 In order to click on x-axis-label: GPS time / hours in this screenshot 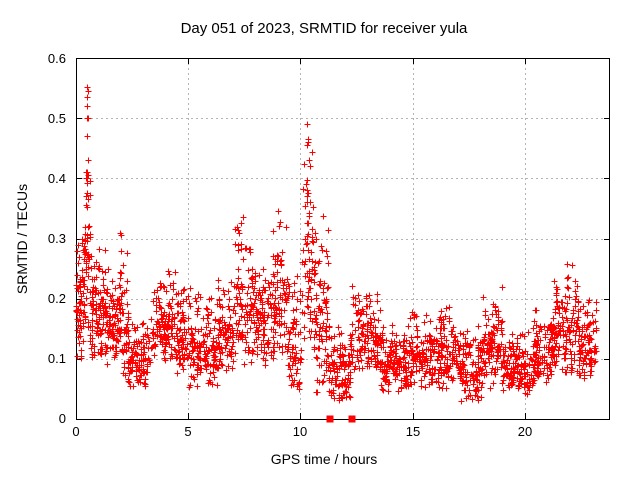, I will do `click(324, 459)`.